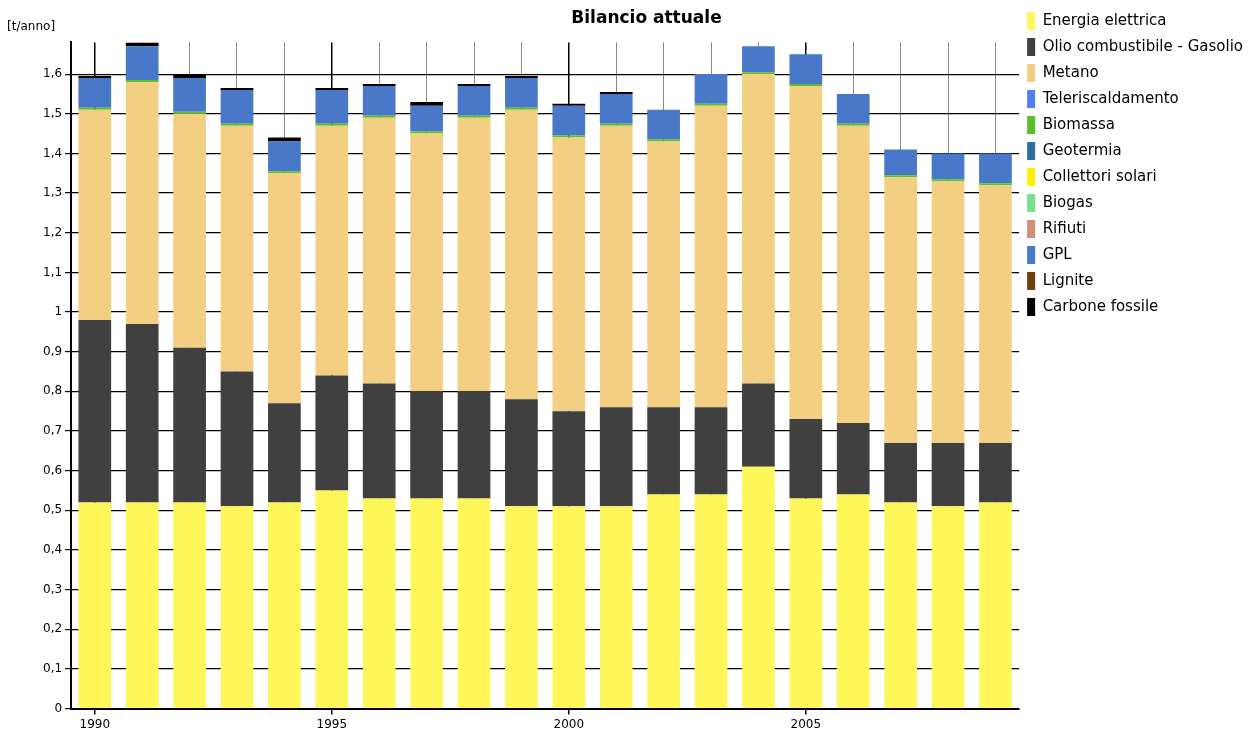 The image size is (1257, 739). I want to click on y-tick-label: 0,4, so click(52, 549).